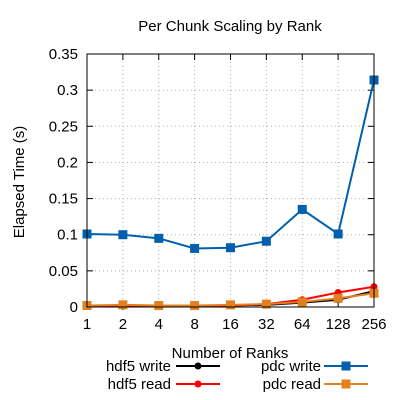 The height and width of the screenshot is (400, 400). Describe the element at coordinates (292, 384) in the screenshot. I see `legend-label: pdc read` at that location.